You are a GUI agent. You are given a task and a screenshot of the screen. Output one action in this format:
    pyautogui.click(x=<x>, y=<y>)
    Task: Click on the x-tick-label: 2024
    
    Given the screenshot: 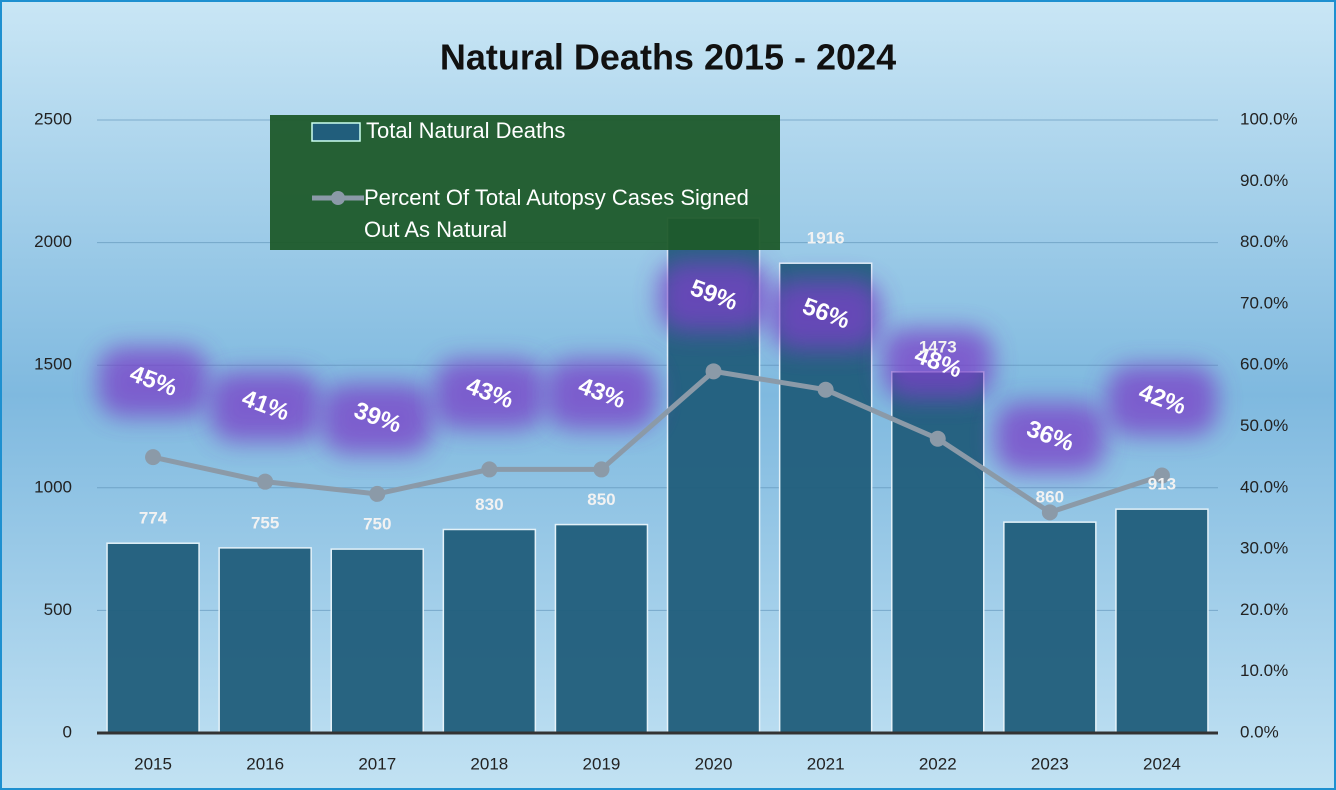 What is the action you would take?
    pyautogui.click(x=1162, y=763)
    